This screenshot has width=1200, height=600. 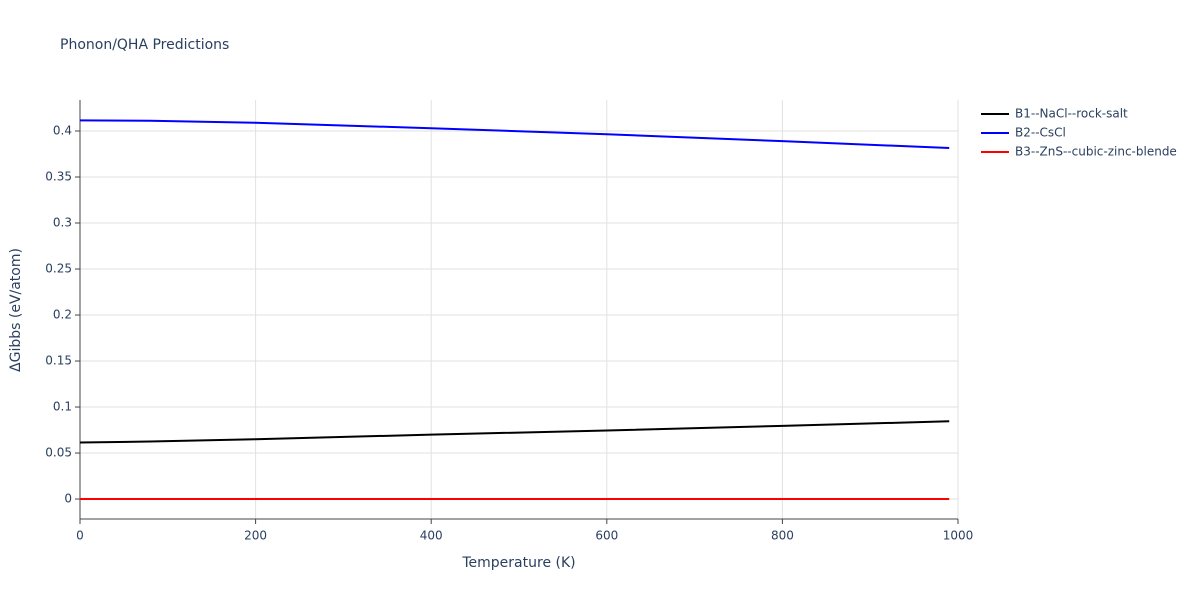 What do you see at coordinates (518, 563) in the screenshot?
I see `x-axis-title: Temperature (K)` at bounding box center [518, 563].